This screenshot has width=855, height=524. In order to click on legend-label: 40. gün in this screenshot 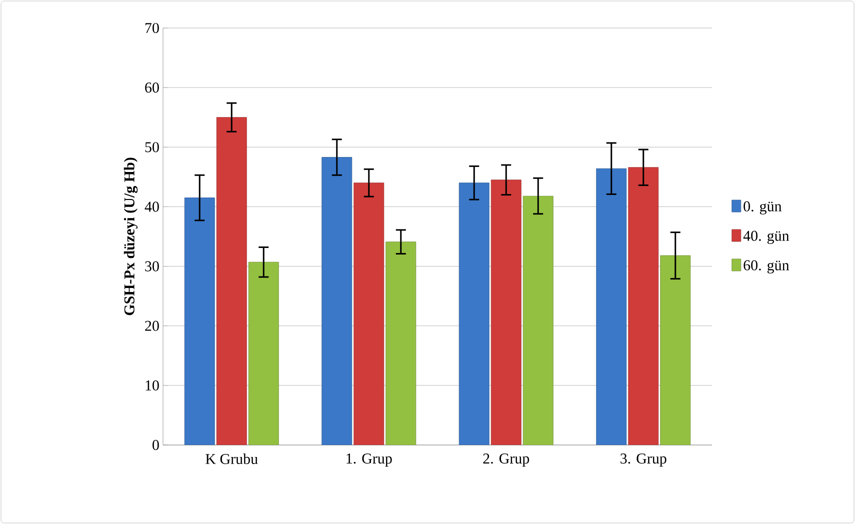, I will do `click(766, 237)`.